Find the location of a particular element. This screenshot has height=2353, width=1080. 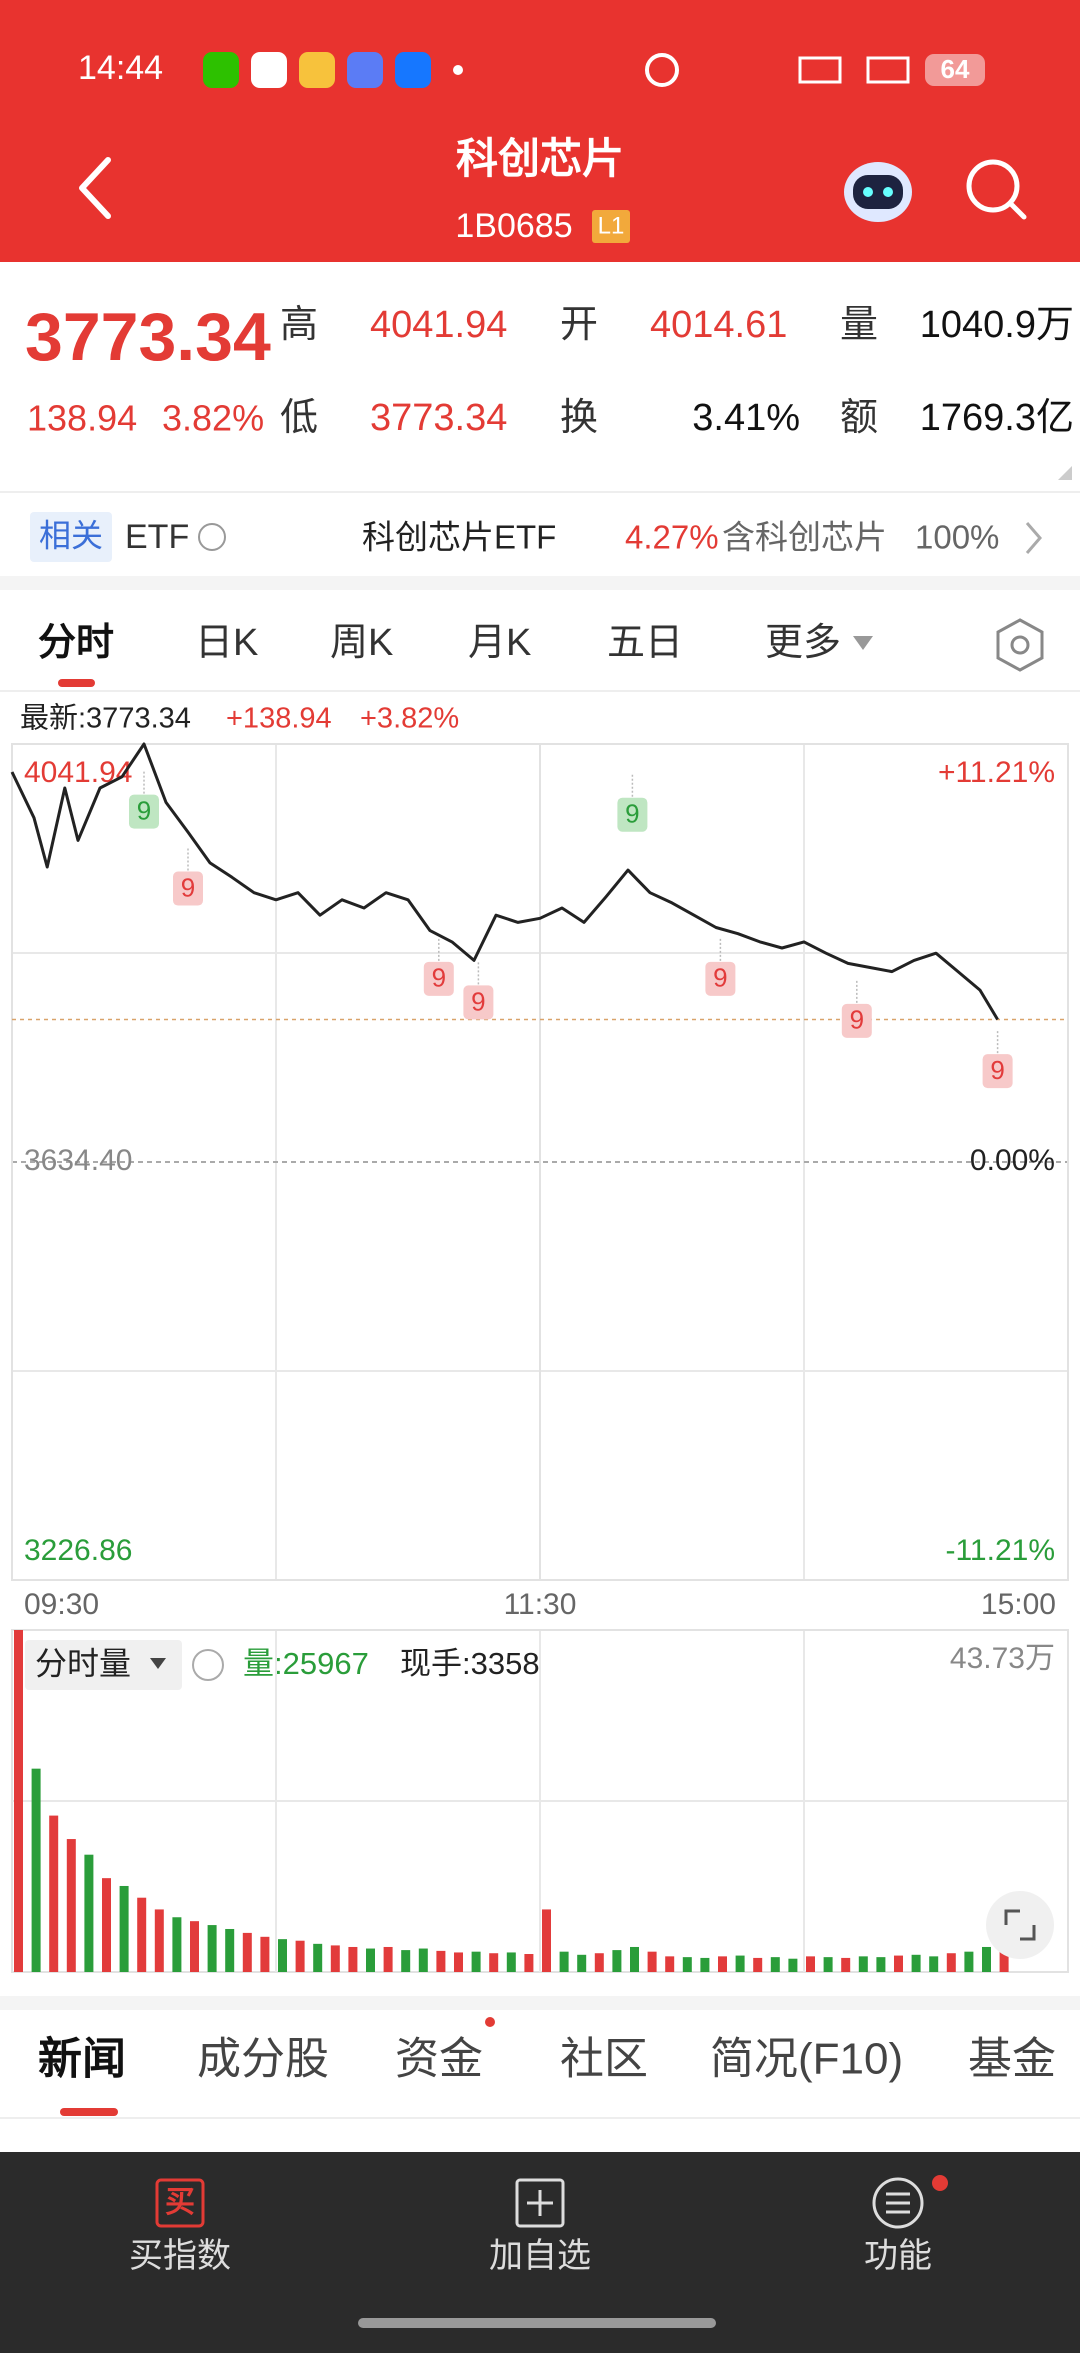

buy-icon-text: 买 is located at coordinates (180, 2202).